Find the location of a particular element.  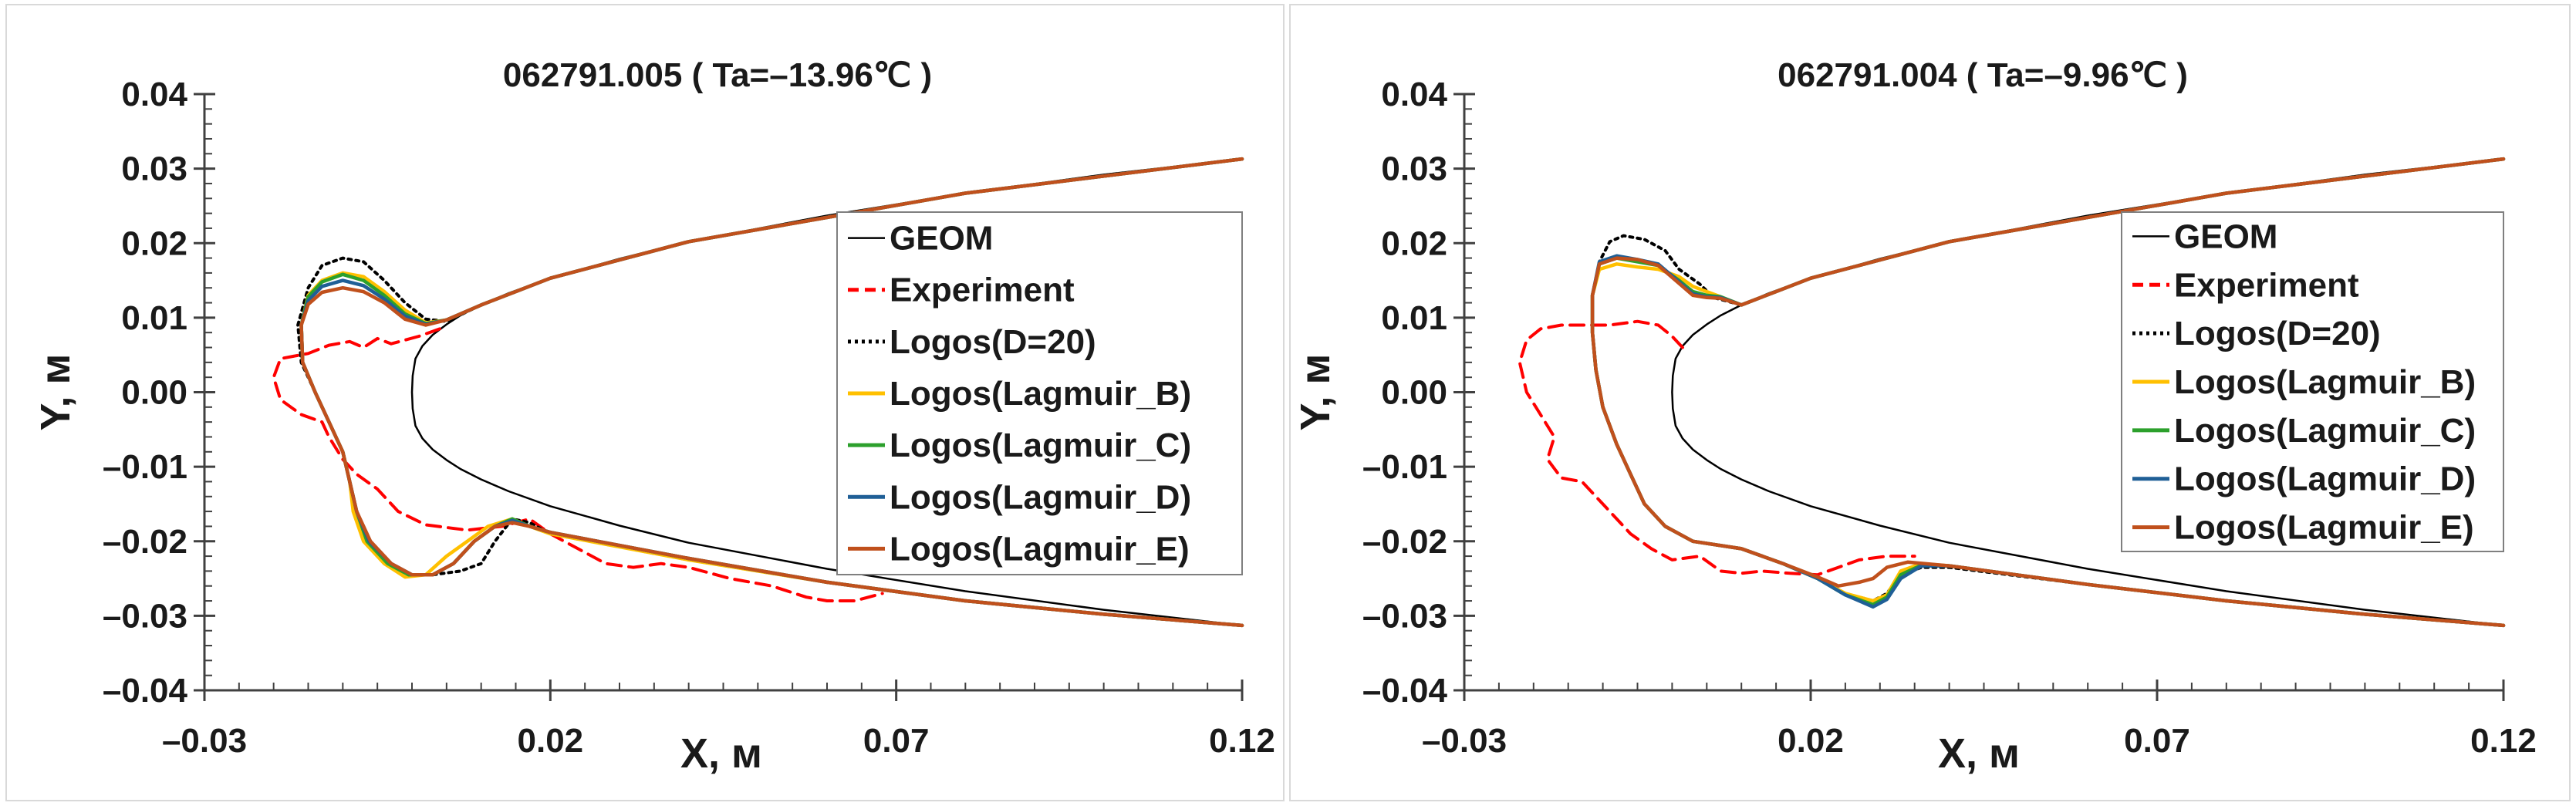

chart-title: 062791.005 ( Ta=–13.96℃ ) is located at coordinates (717, 75).